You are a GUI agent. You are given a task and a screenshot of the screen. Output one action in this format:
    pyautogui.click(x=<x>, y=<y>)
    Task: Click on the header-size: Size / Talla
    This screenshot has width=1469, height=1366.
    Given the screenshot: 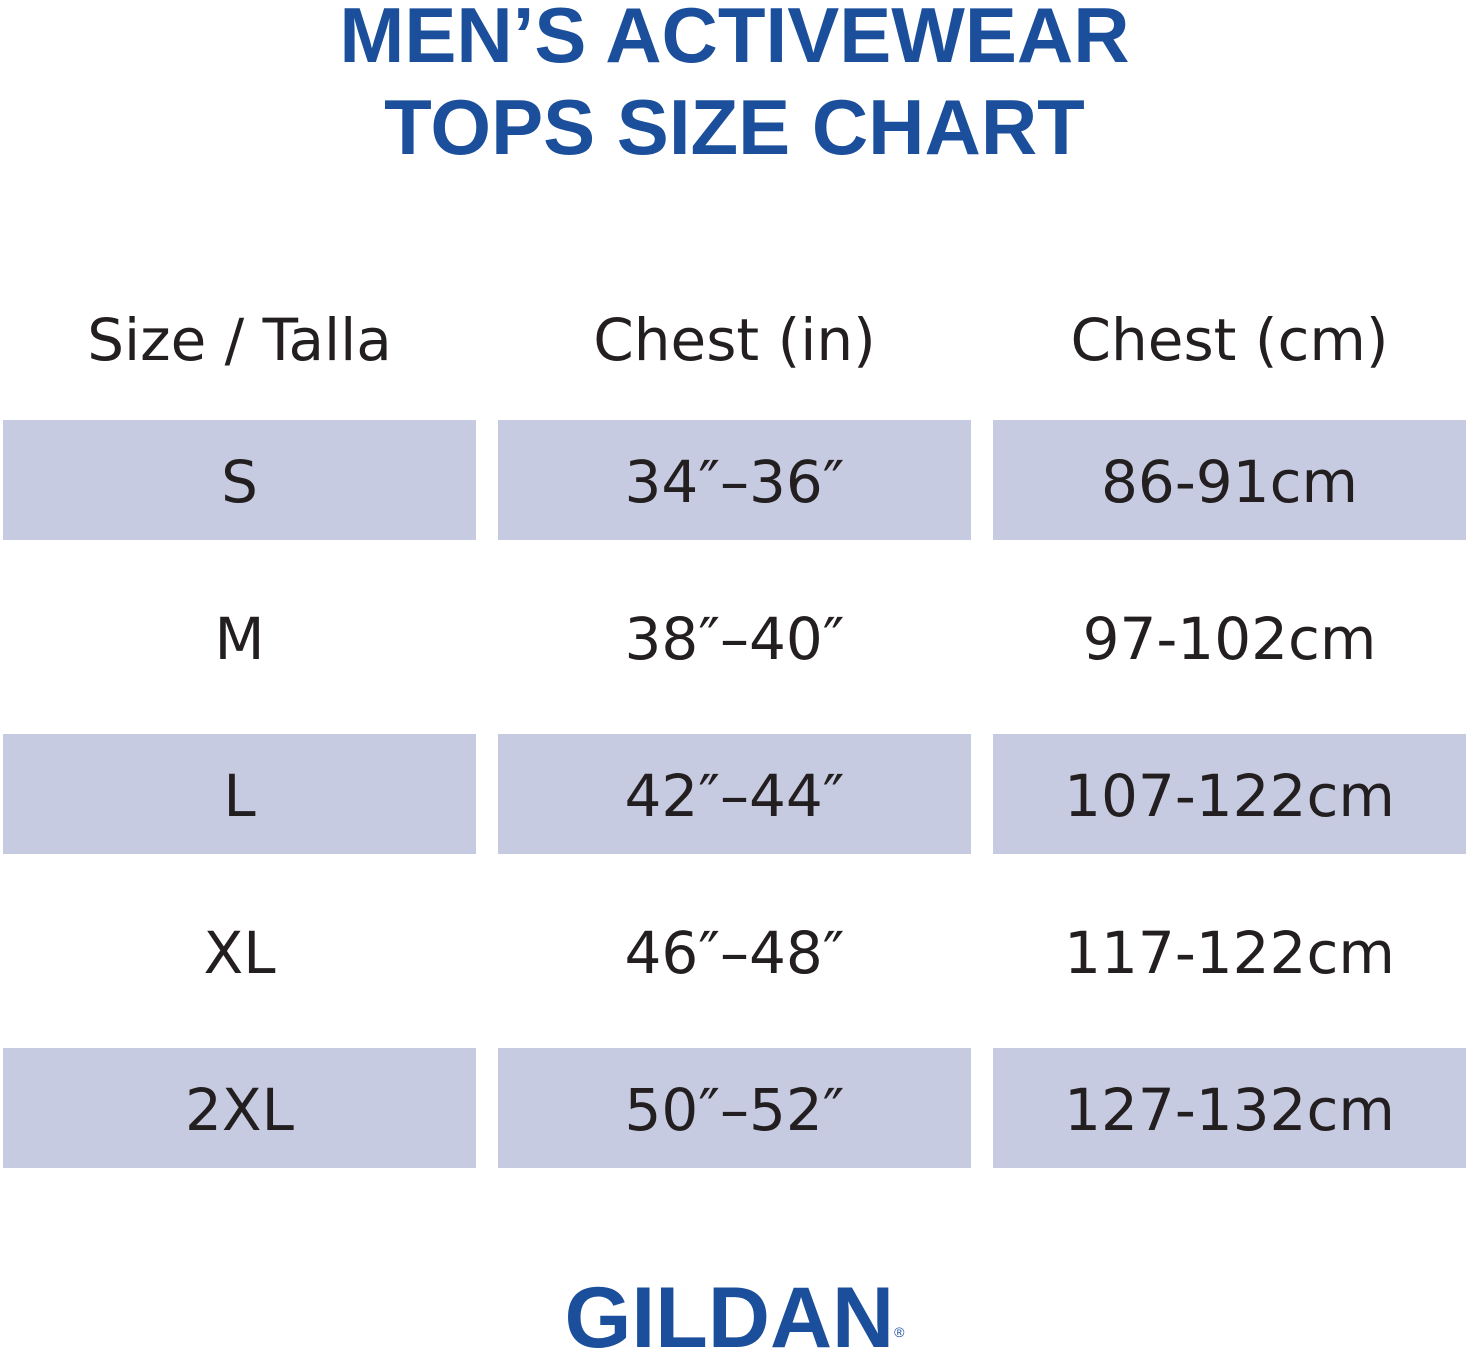 What is the action you would take?
    pyautogui.click(x=239, y=340)
    